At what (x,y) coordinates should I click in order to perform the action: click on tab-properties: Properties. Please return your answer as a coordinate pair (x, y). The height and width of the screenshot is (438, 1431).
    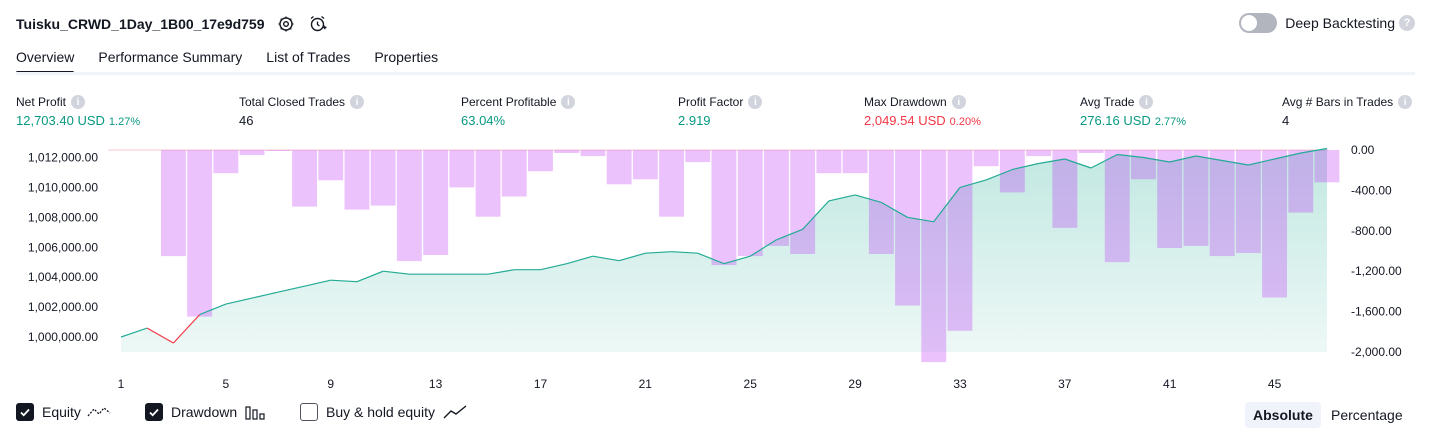
    Looking at the image, I should click on (406, 57).